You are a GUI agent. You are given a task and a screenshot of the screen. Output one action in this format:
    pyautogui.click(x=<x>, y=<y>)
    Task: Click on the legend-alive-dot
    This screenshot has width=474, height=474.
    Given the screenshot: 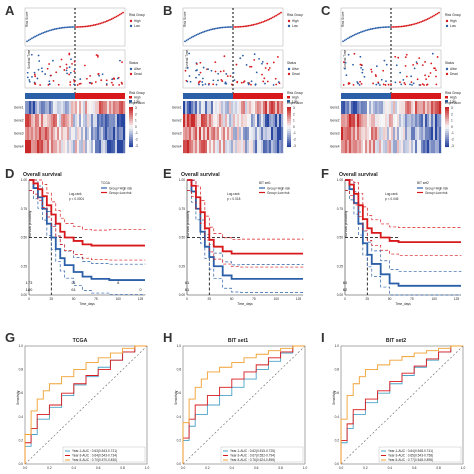 What is the action you would take?
    pyautogui.click(x=447, y=69)
    